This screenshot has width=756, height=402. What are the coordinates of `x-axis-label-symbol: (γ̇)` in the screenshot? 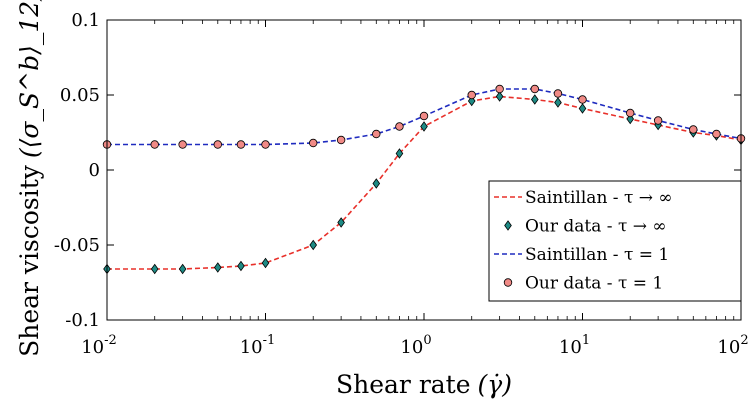 It's located at (495, 384).